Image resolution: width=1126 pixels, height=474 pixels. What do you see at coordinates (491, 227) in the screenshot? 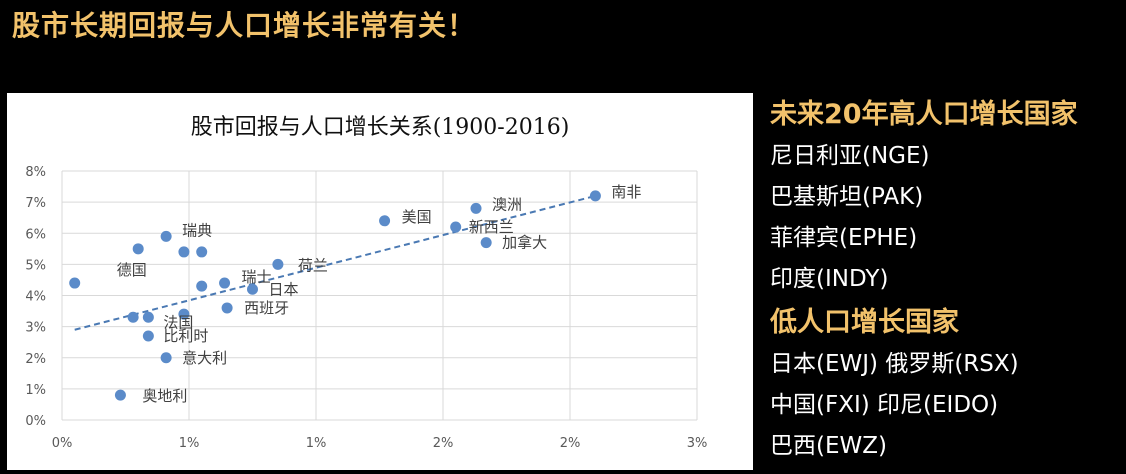
I see `point-label: 新西兰` at bounding box center [491, 227].